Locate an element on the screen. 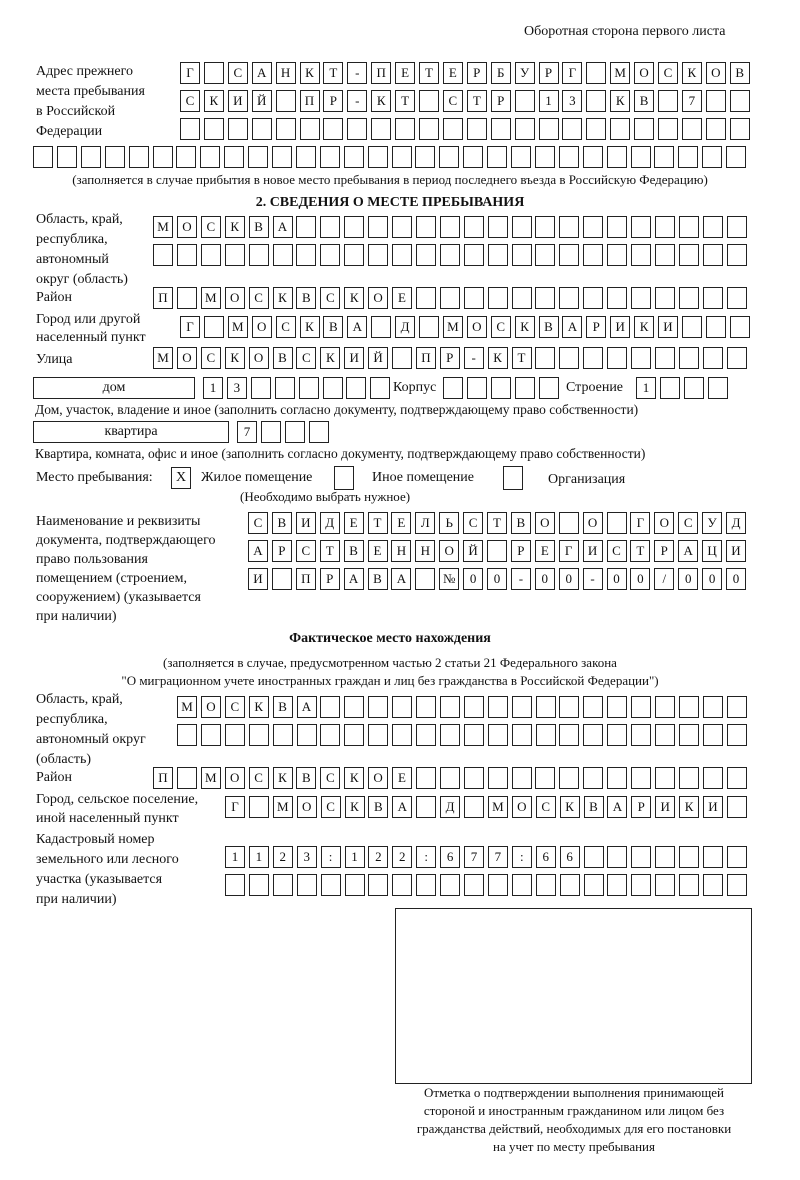 Image resolution: width=800 pixels, height=1180 pixels. char-cell: Д is located at coordinates (736, 523).